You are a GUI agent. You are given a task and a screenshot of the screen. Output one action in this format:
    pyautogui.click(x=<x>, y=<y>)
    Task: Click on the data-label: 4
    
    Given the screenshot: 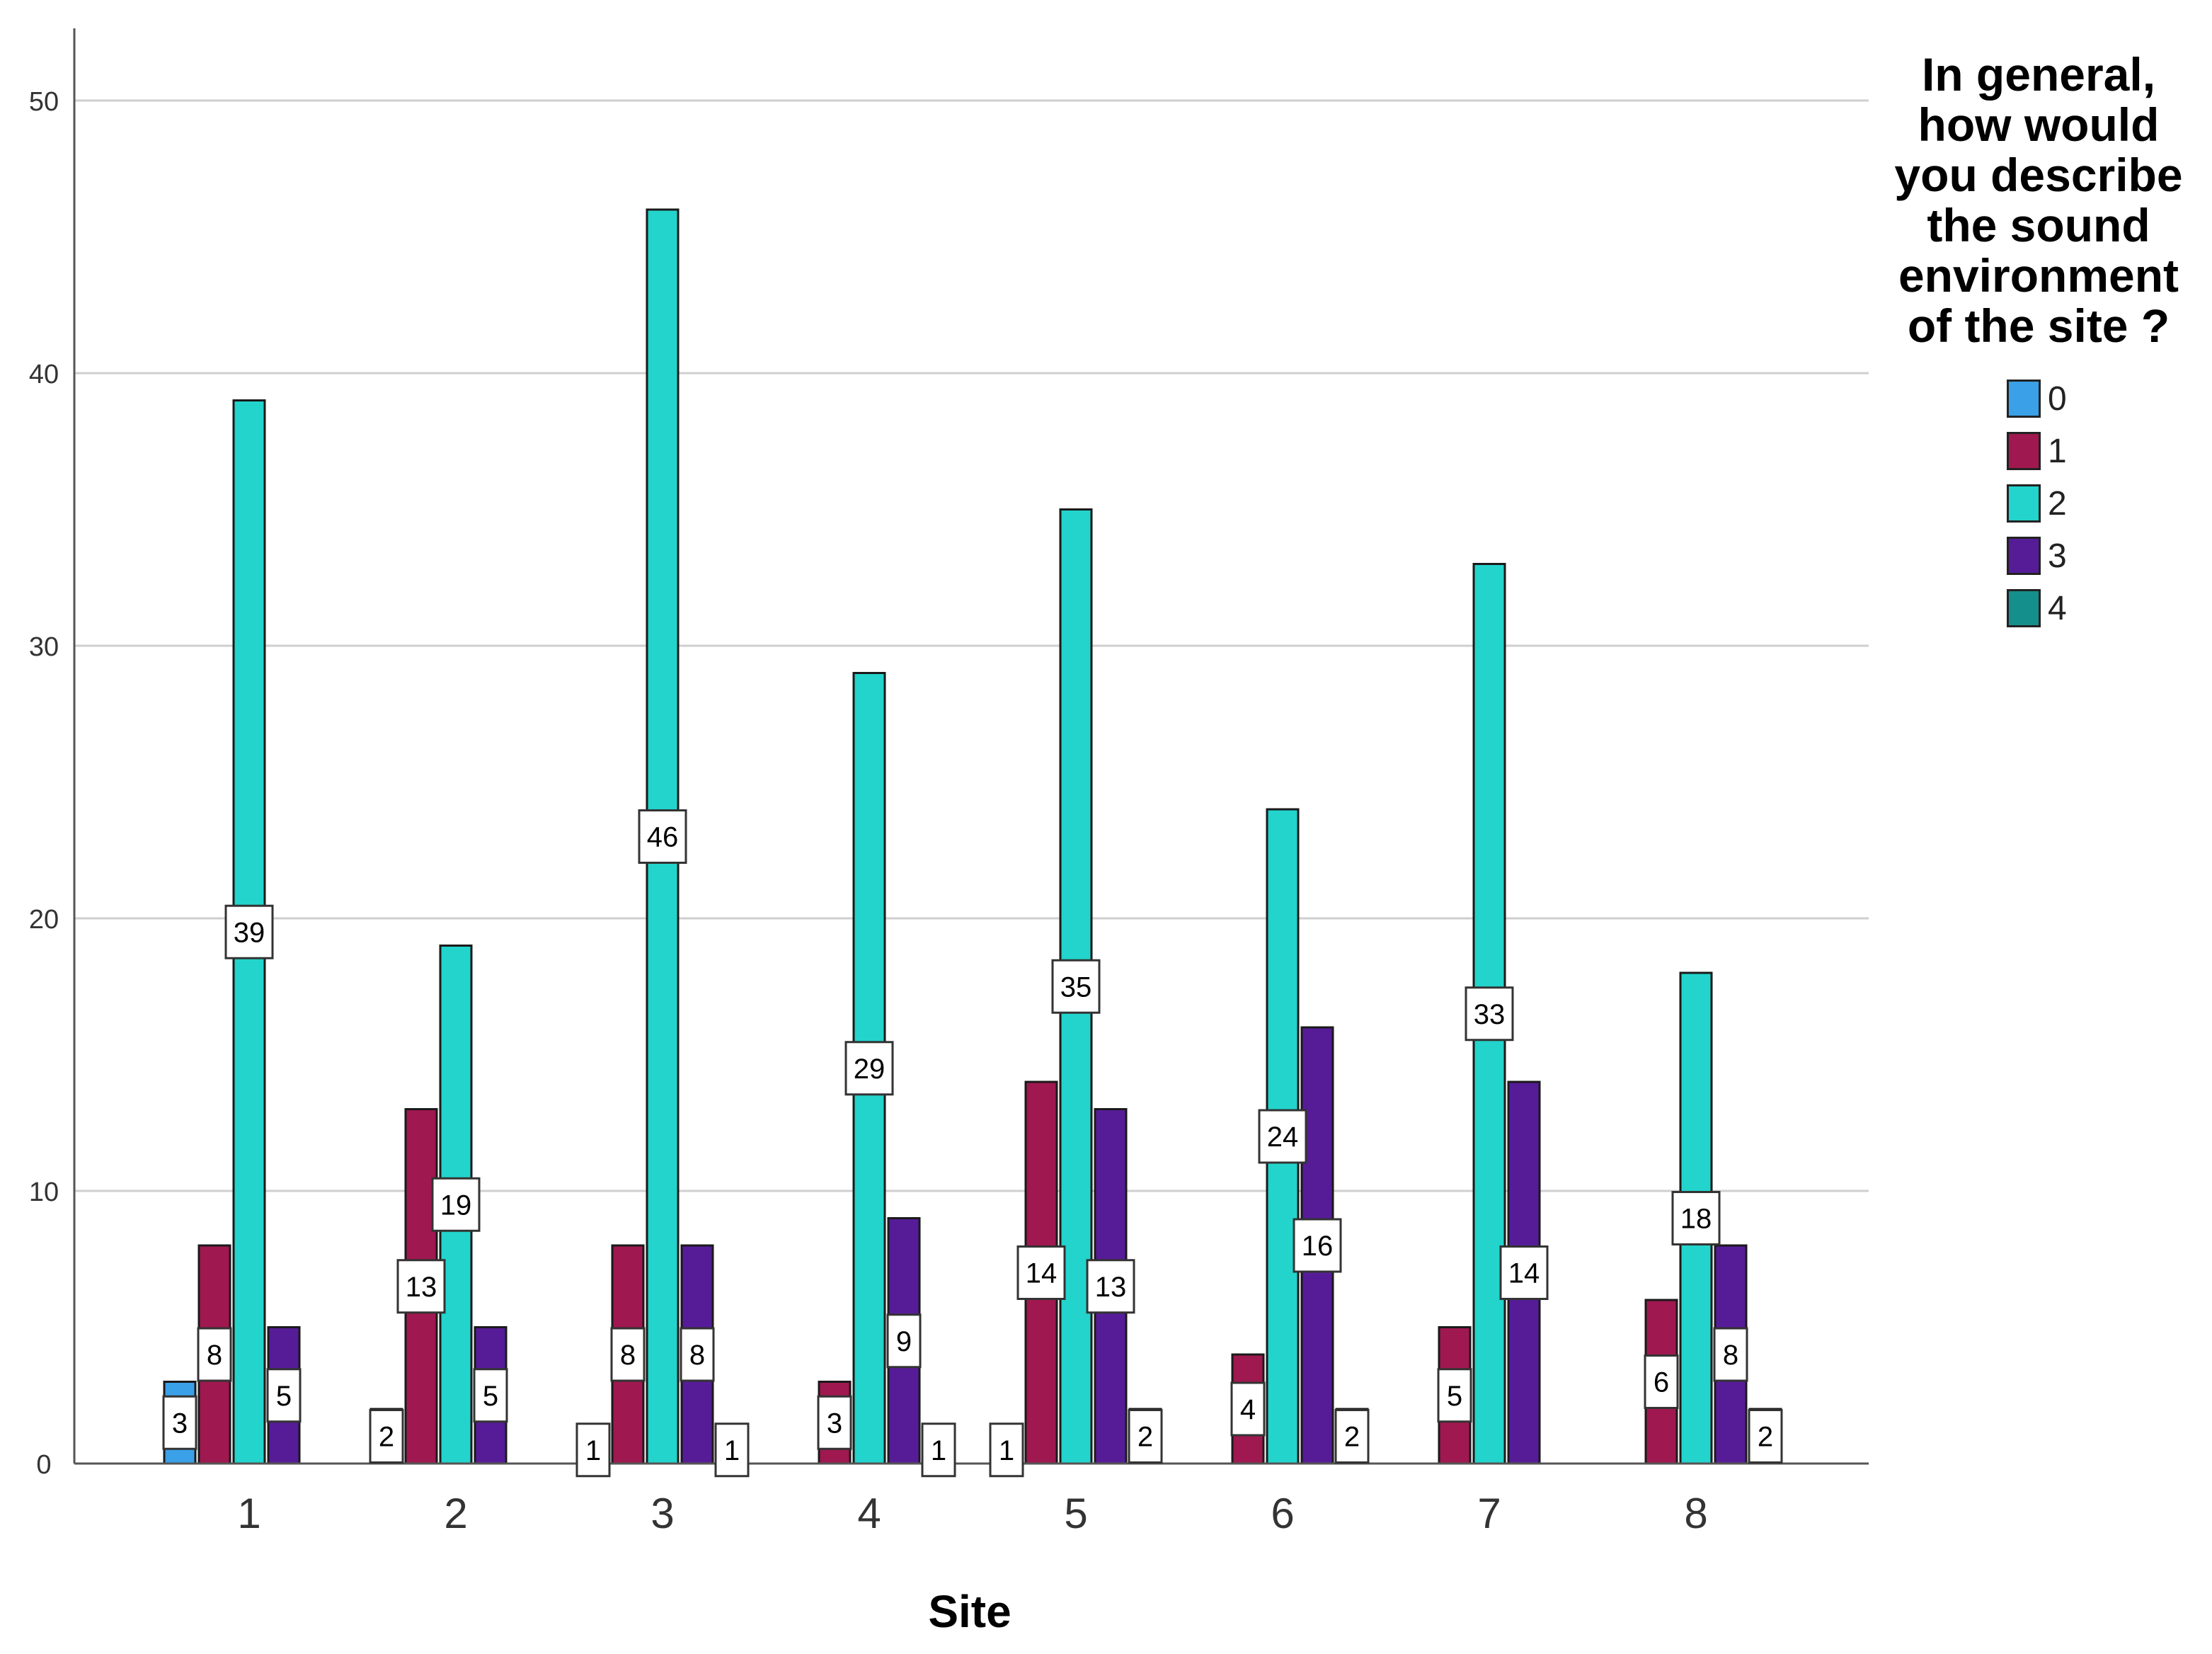 What is the action you would take?
    pyautogui.click(x=1248, y=1409)
    